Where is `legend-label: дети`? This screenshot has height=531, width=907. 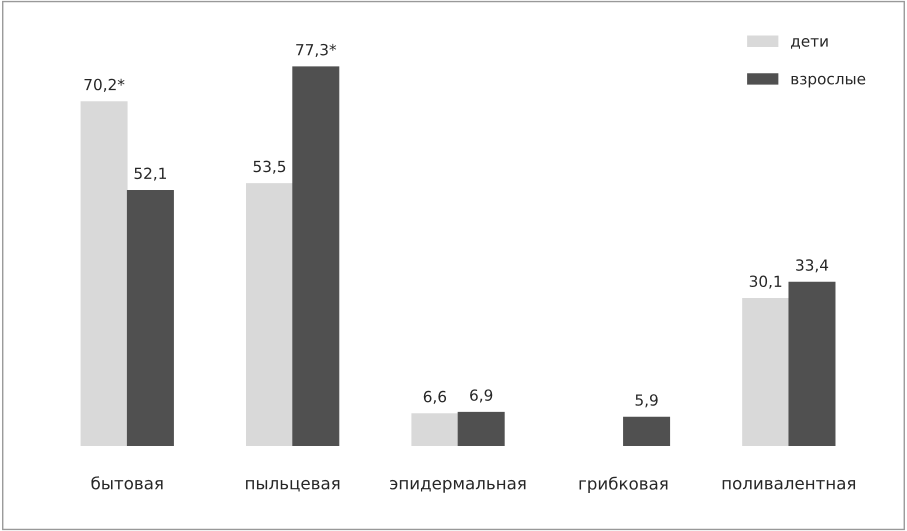 legend-label: дети is located at coordinates (809, 43).